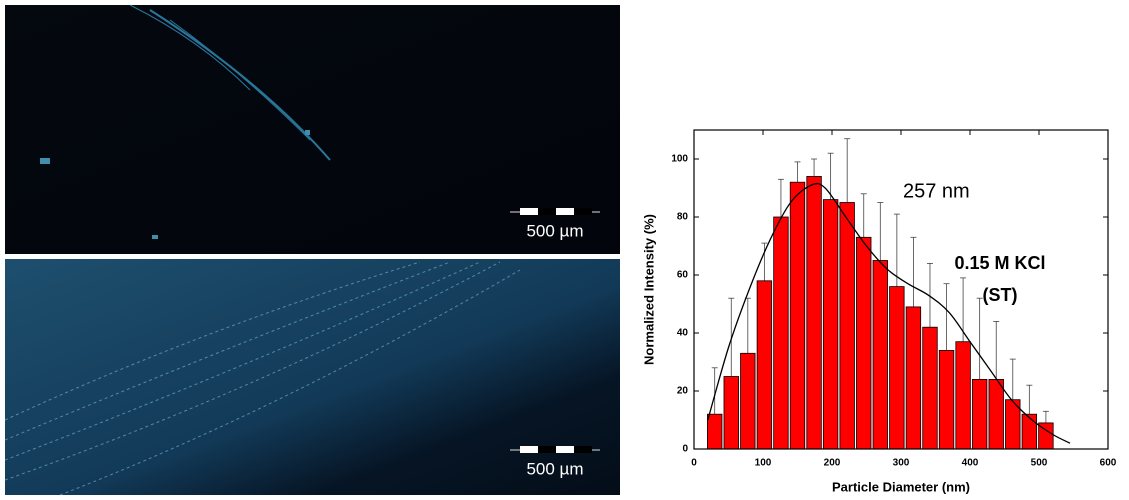 This screenshot has height=500, width=1129. What do you see at coordinates (683, 333) in the screenshot?
I see `y-tick-label: 40` at bounding box center [683, 333].